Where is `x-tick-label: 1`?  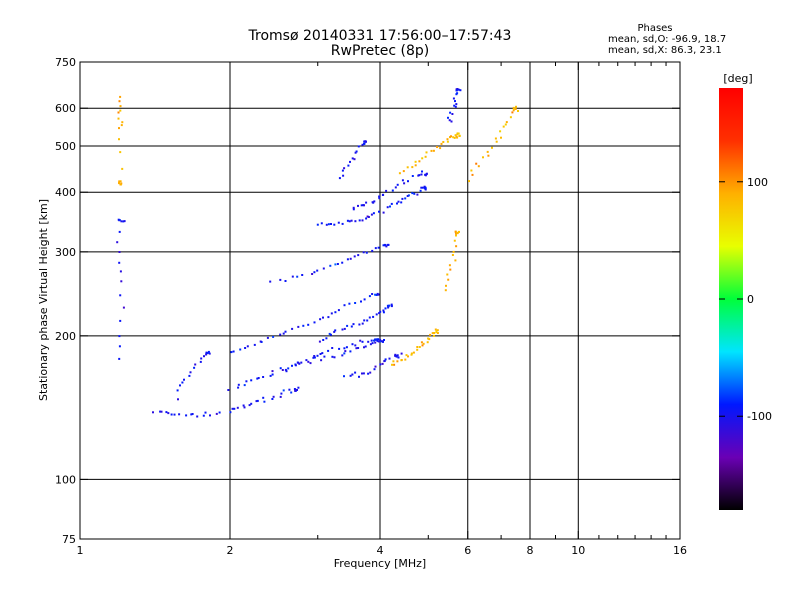
x-tick-label: 1 is located at coordinates (80, 550).